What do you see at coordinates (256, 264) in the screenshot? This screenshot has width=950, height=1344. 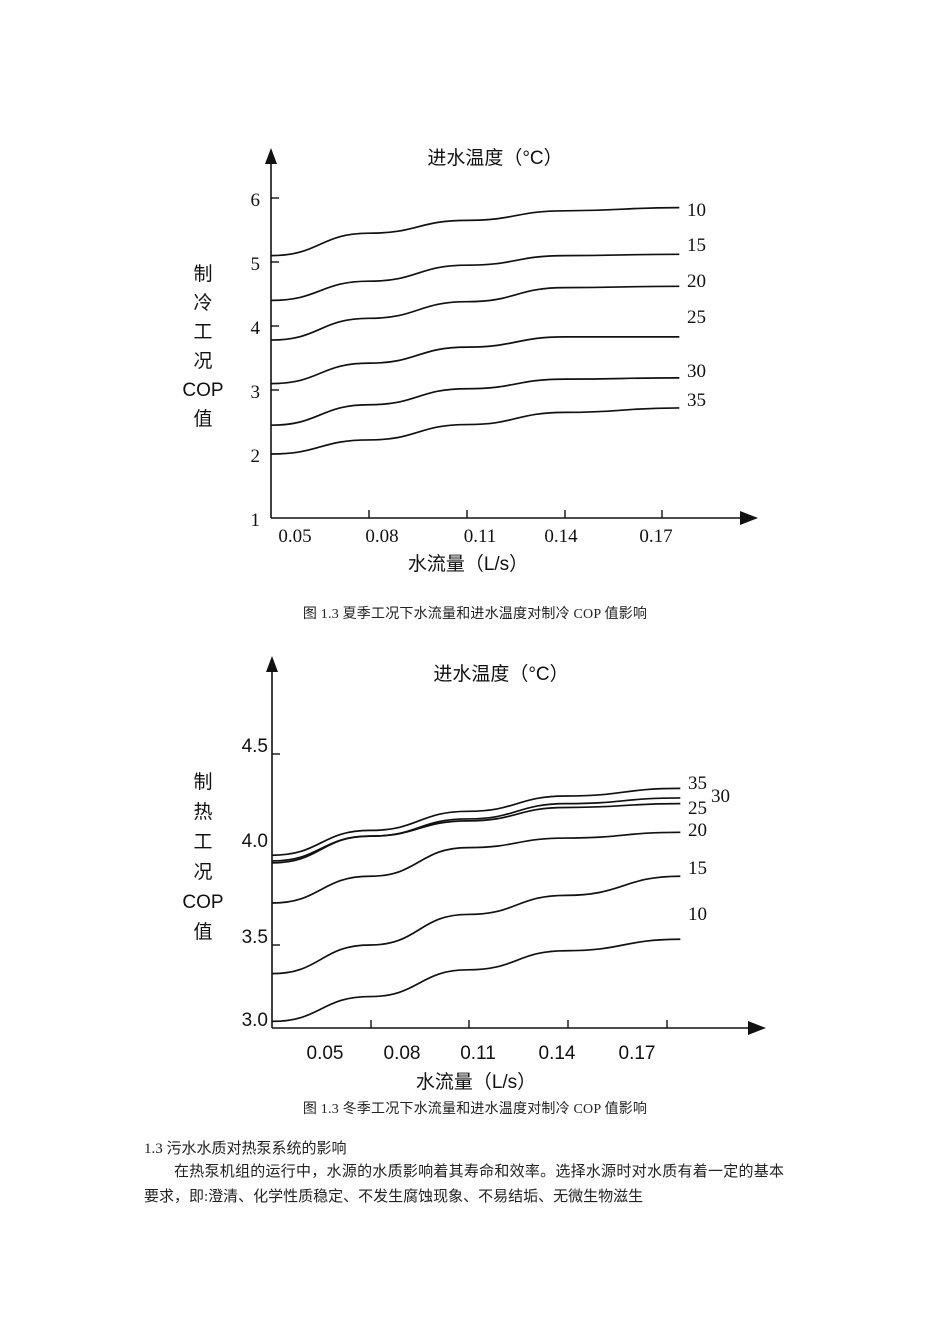 I see `y-tick-label: 5` at bounding box center [256, 264].